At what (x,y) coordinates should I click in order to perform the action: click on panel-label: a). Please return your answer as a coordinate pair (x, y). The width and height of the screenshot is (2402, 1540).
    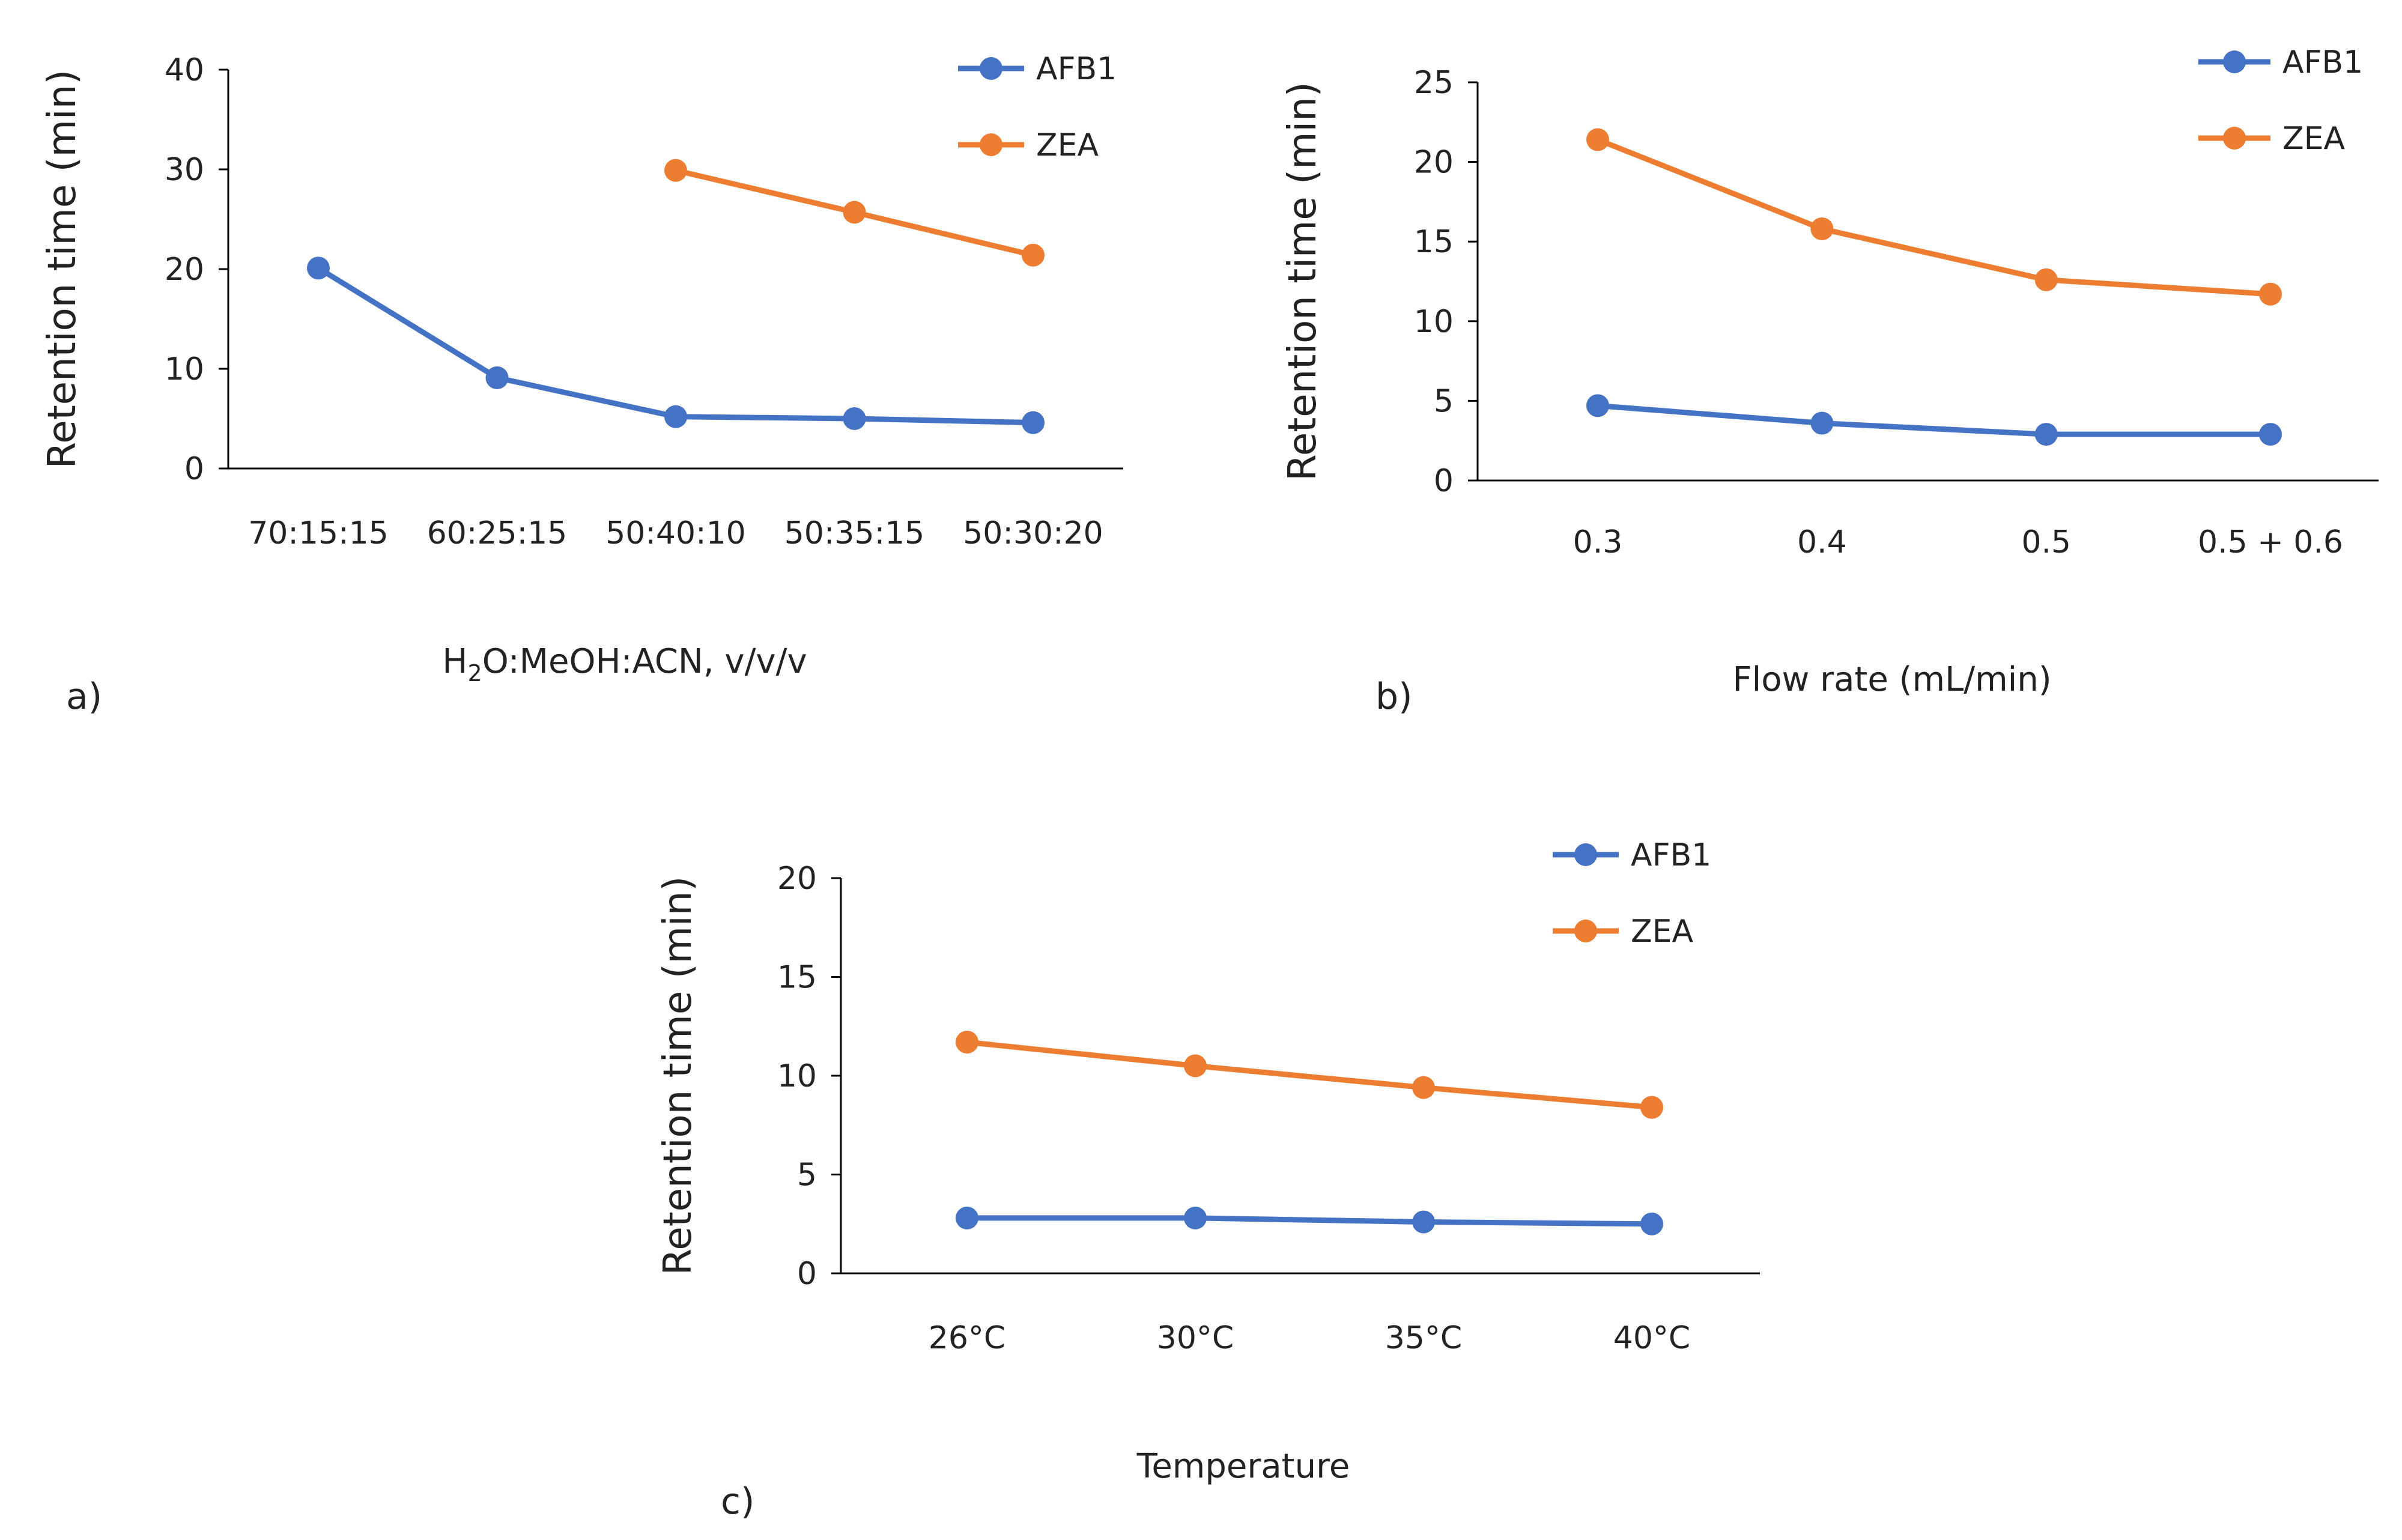
    Looking at the image, I should click on (84, 697).